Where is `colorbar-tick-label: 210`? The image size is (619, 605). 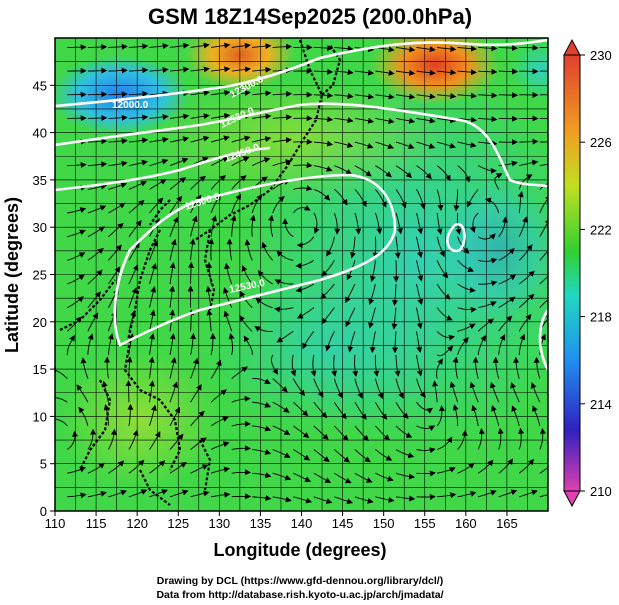
colorbar-tick-label: 210 is located at coordinates (601, 491).